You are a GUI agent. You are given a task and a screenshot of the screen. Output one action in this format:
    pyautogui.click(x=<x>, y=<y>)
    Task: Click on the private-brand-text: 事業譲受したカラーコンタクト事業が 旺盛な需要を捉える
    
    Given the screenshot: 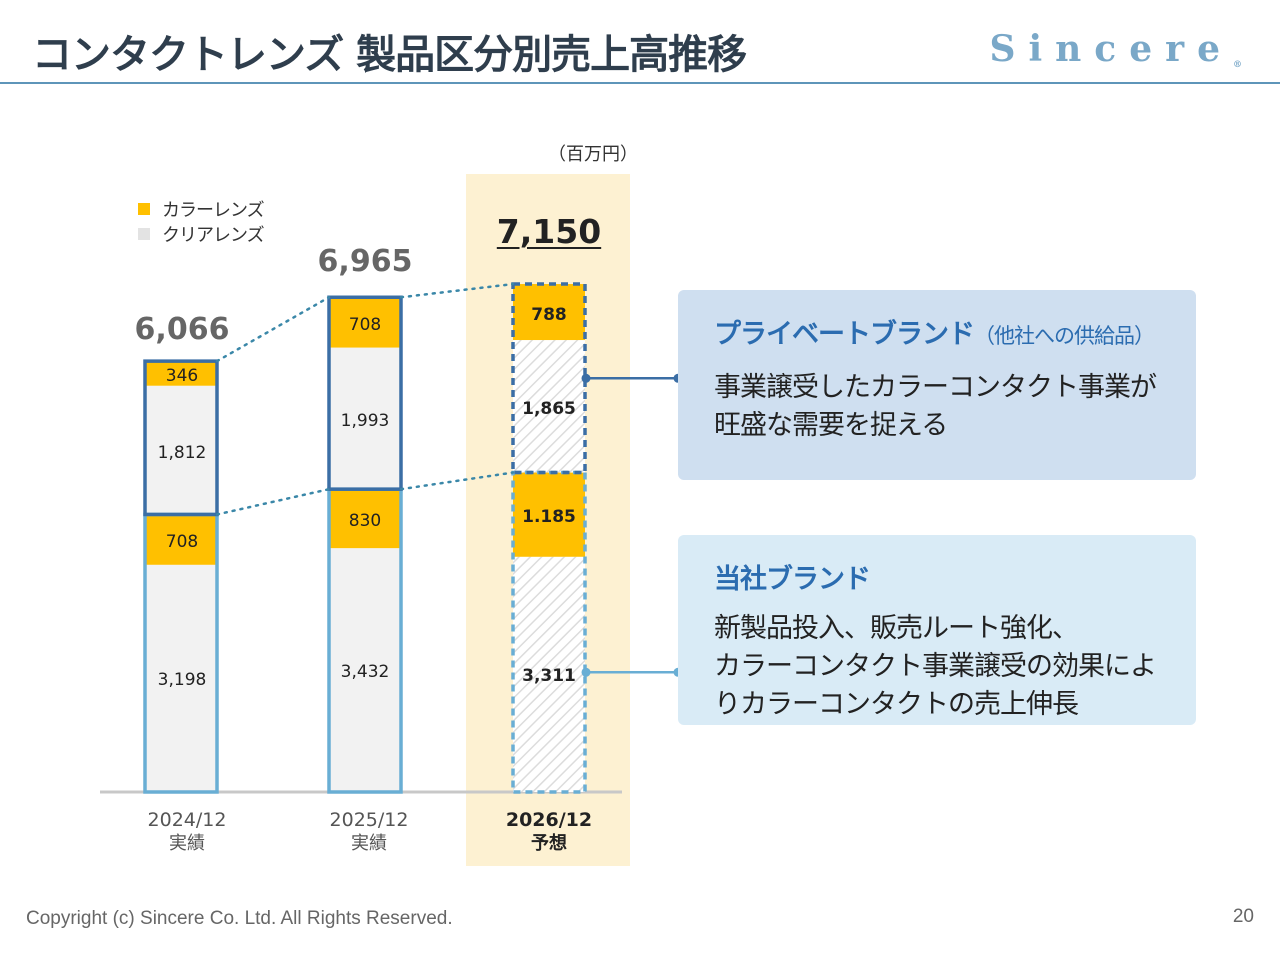 What is the action you would take?
    pyautogui.click(x=937, y=407)
    